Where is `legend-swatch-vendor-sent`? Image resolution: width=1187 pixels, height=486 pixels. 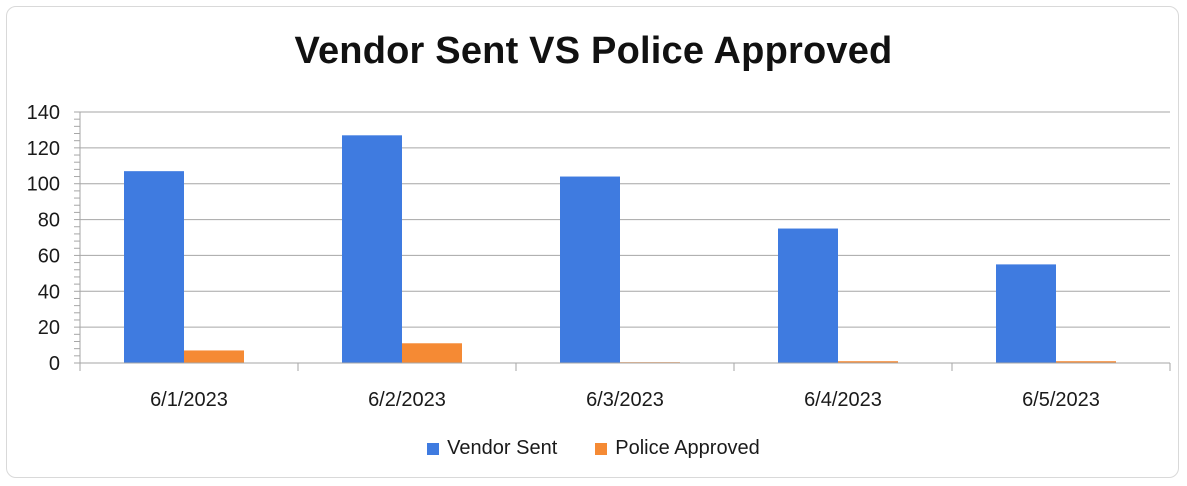 legend-swatch-vendor-sent is located at coordinates (433, 448).